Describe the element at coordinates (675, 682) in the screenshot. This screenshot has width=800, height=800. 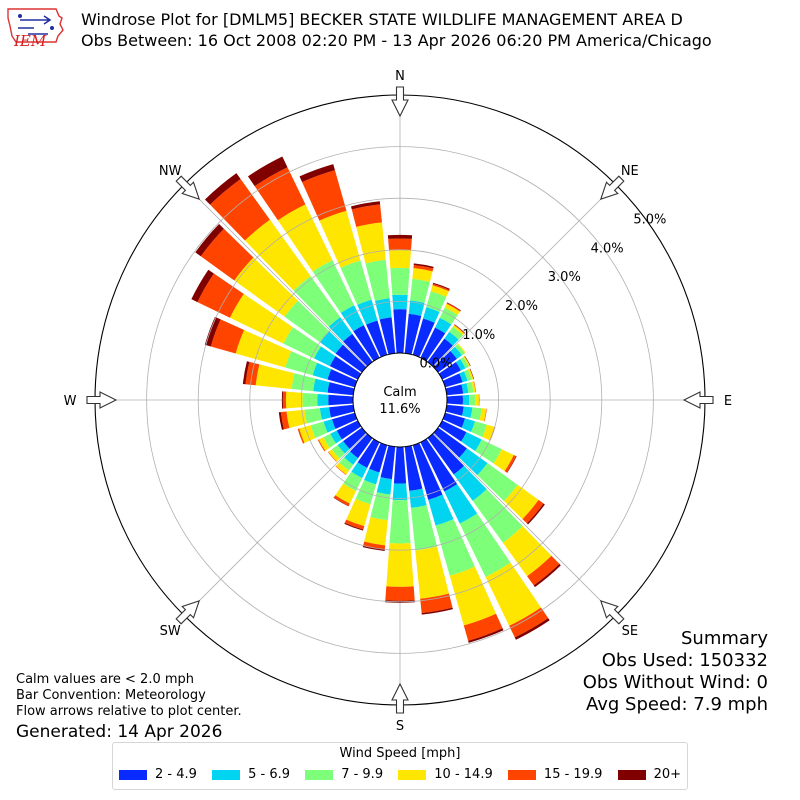
I see `summary-obs-without-wind: Obs Without Wind: 0` at that location.